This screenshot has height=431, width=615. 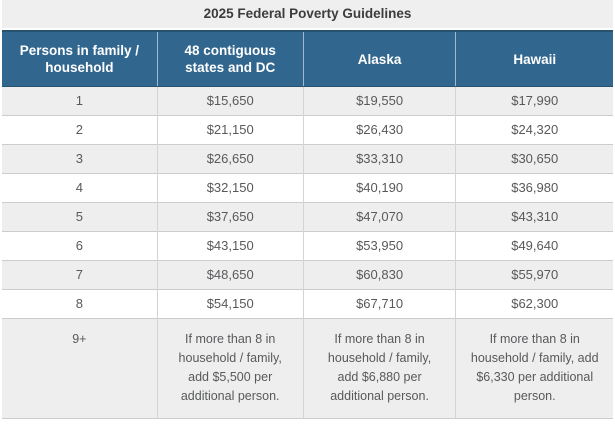 I want to click on table-row: 7 $48,650 $60,830 $55,970, so click(x=307, y=275).